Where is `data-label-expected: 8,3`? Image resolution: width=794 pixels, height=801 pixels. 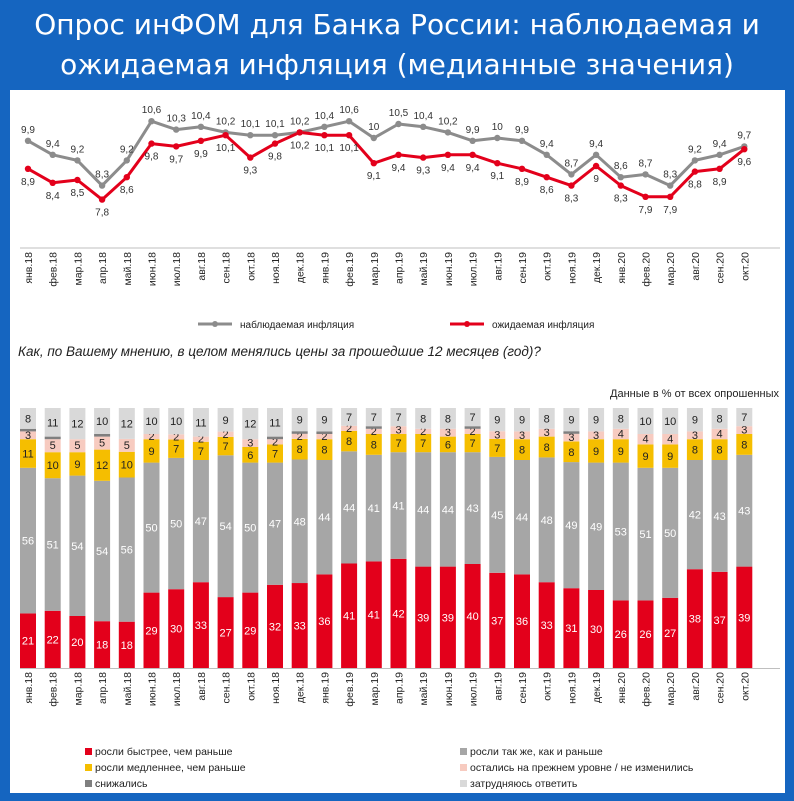
data-label-expected: 8,3 is located at coordinates (621, 199).